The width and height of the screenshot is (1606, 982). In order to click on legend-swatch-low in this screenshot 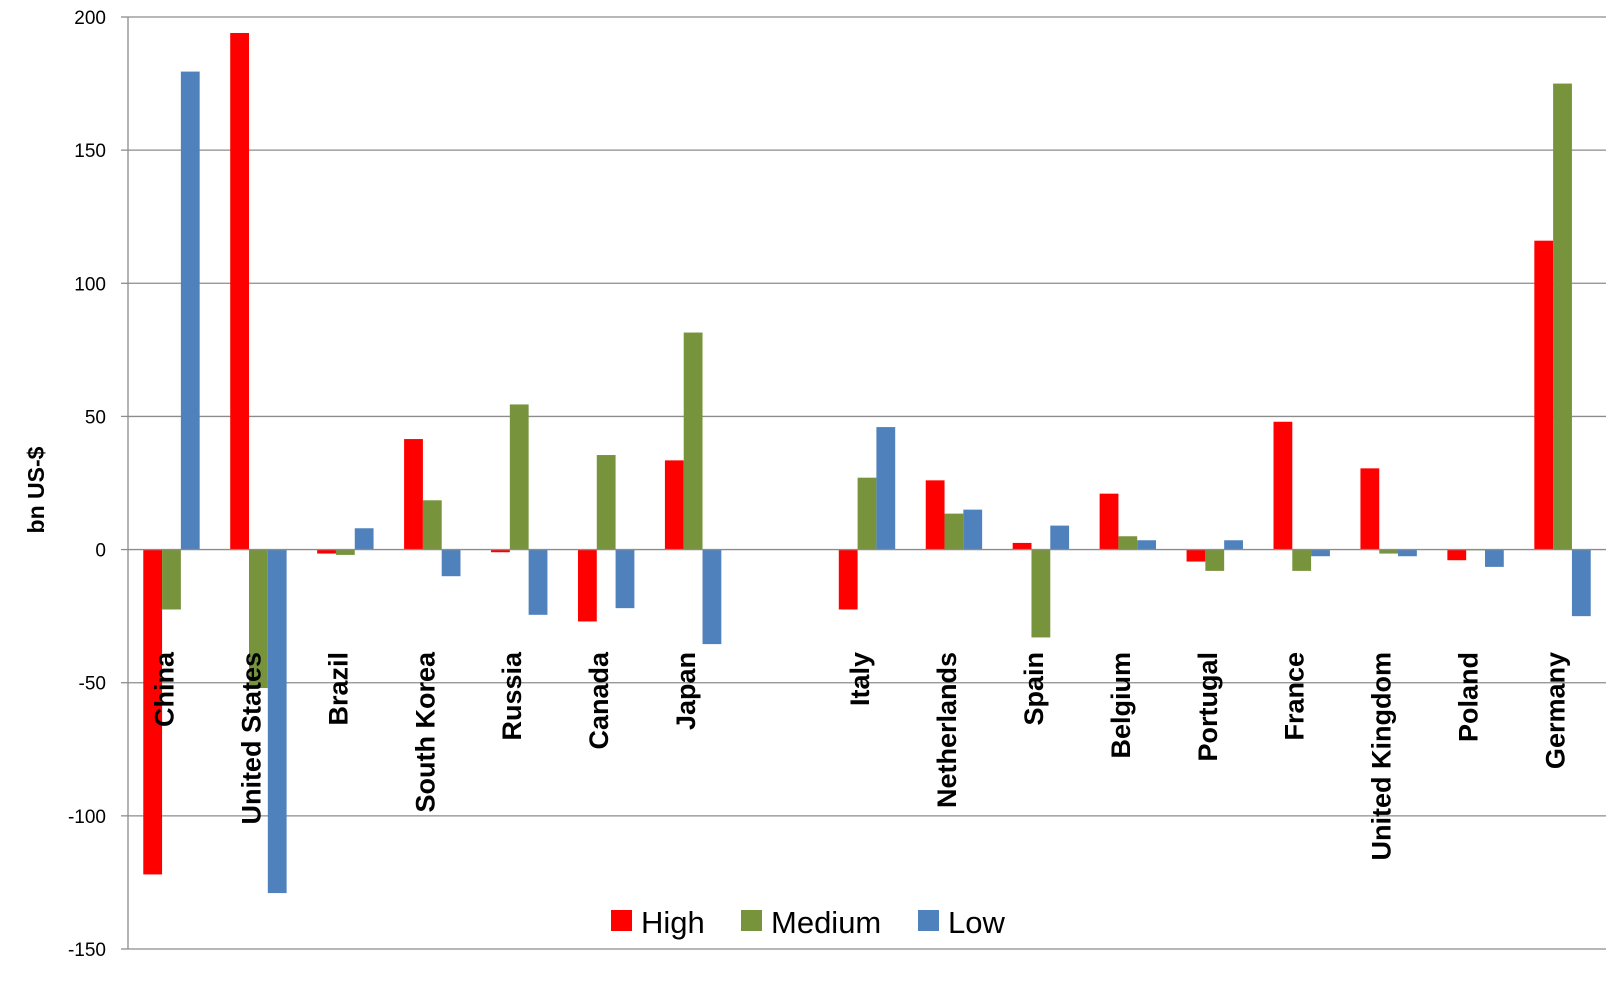, I will do `click(928, 920)`.